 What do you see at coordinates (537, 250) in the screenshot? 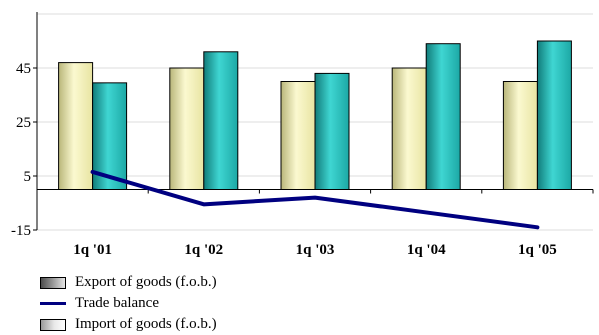
I see `x-category-label: 1q '05` at bounding box center [537, 250].